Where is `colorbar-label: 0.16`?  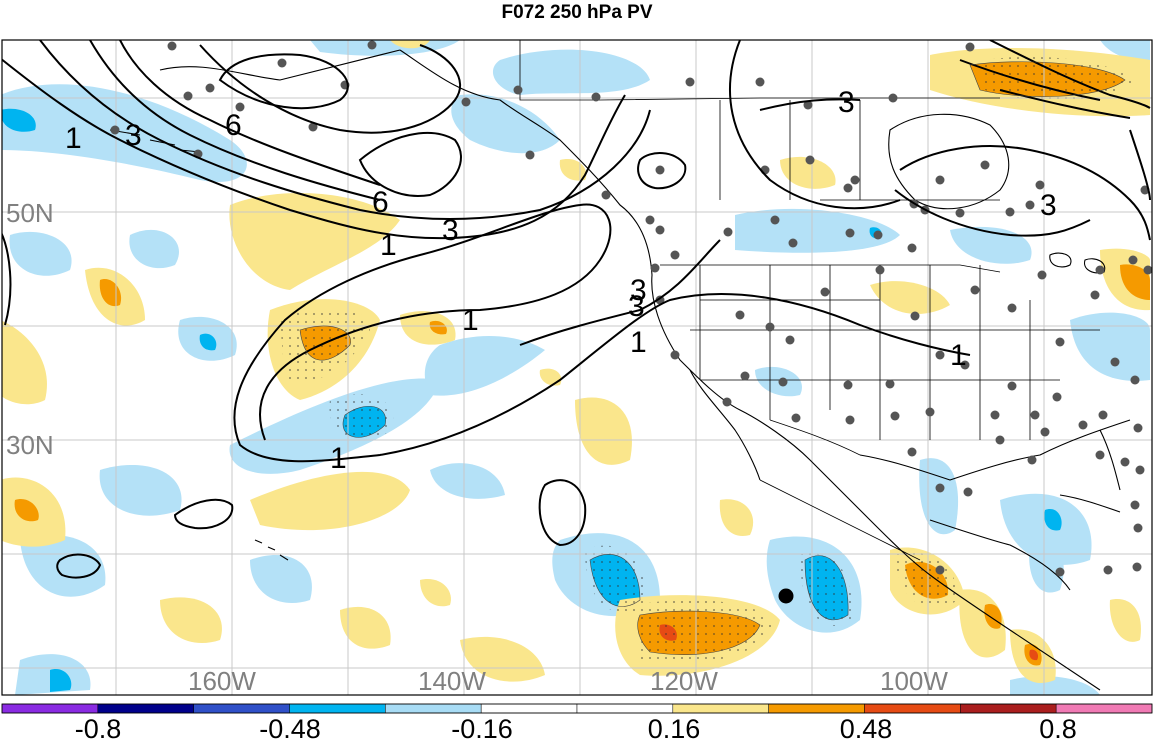
colorbar-label: 0.16 is located at coordinates (674, 726).